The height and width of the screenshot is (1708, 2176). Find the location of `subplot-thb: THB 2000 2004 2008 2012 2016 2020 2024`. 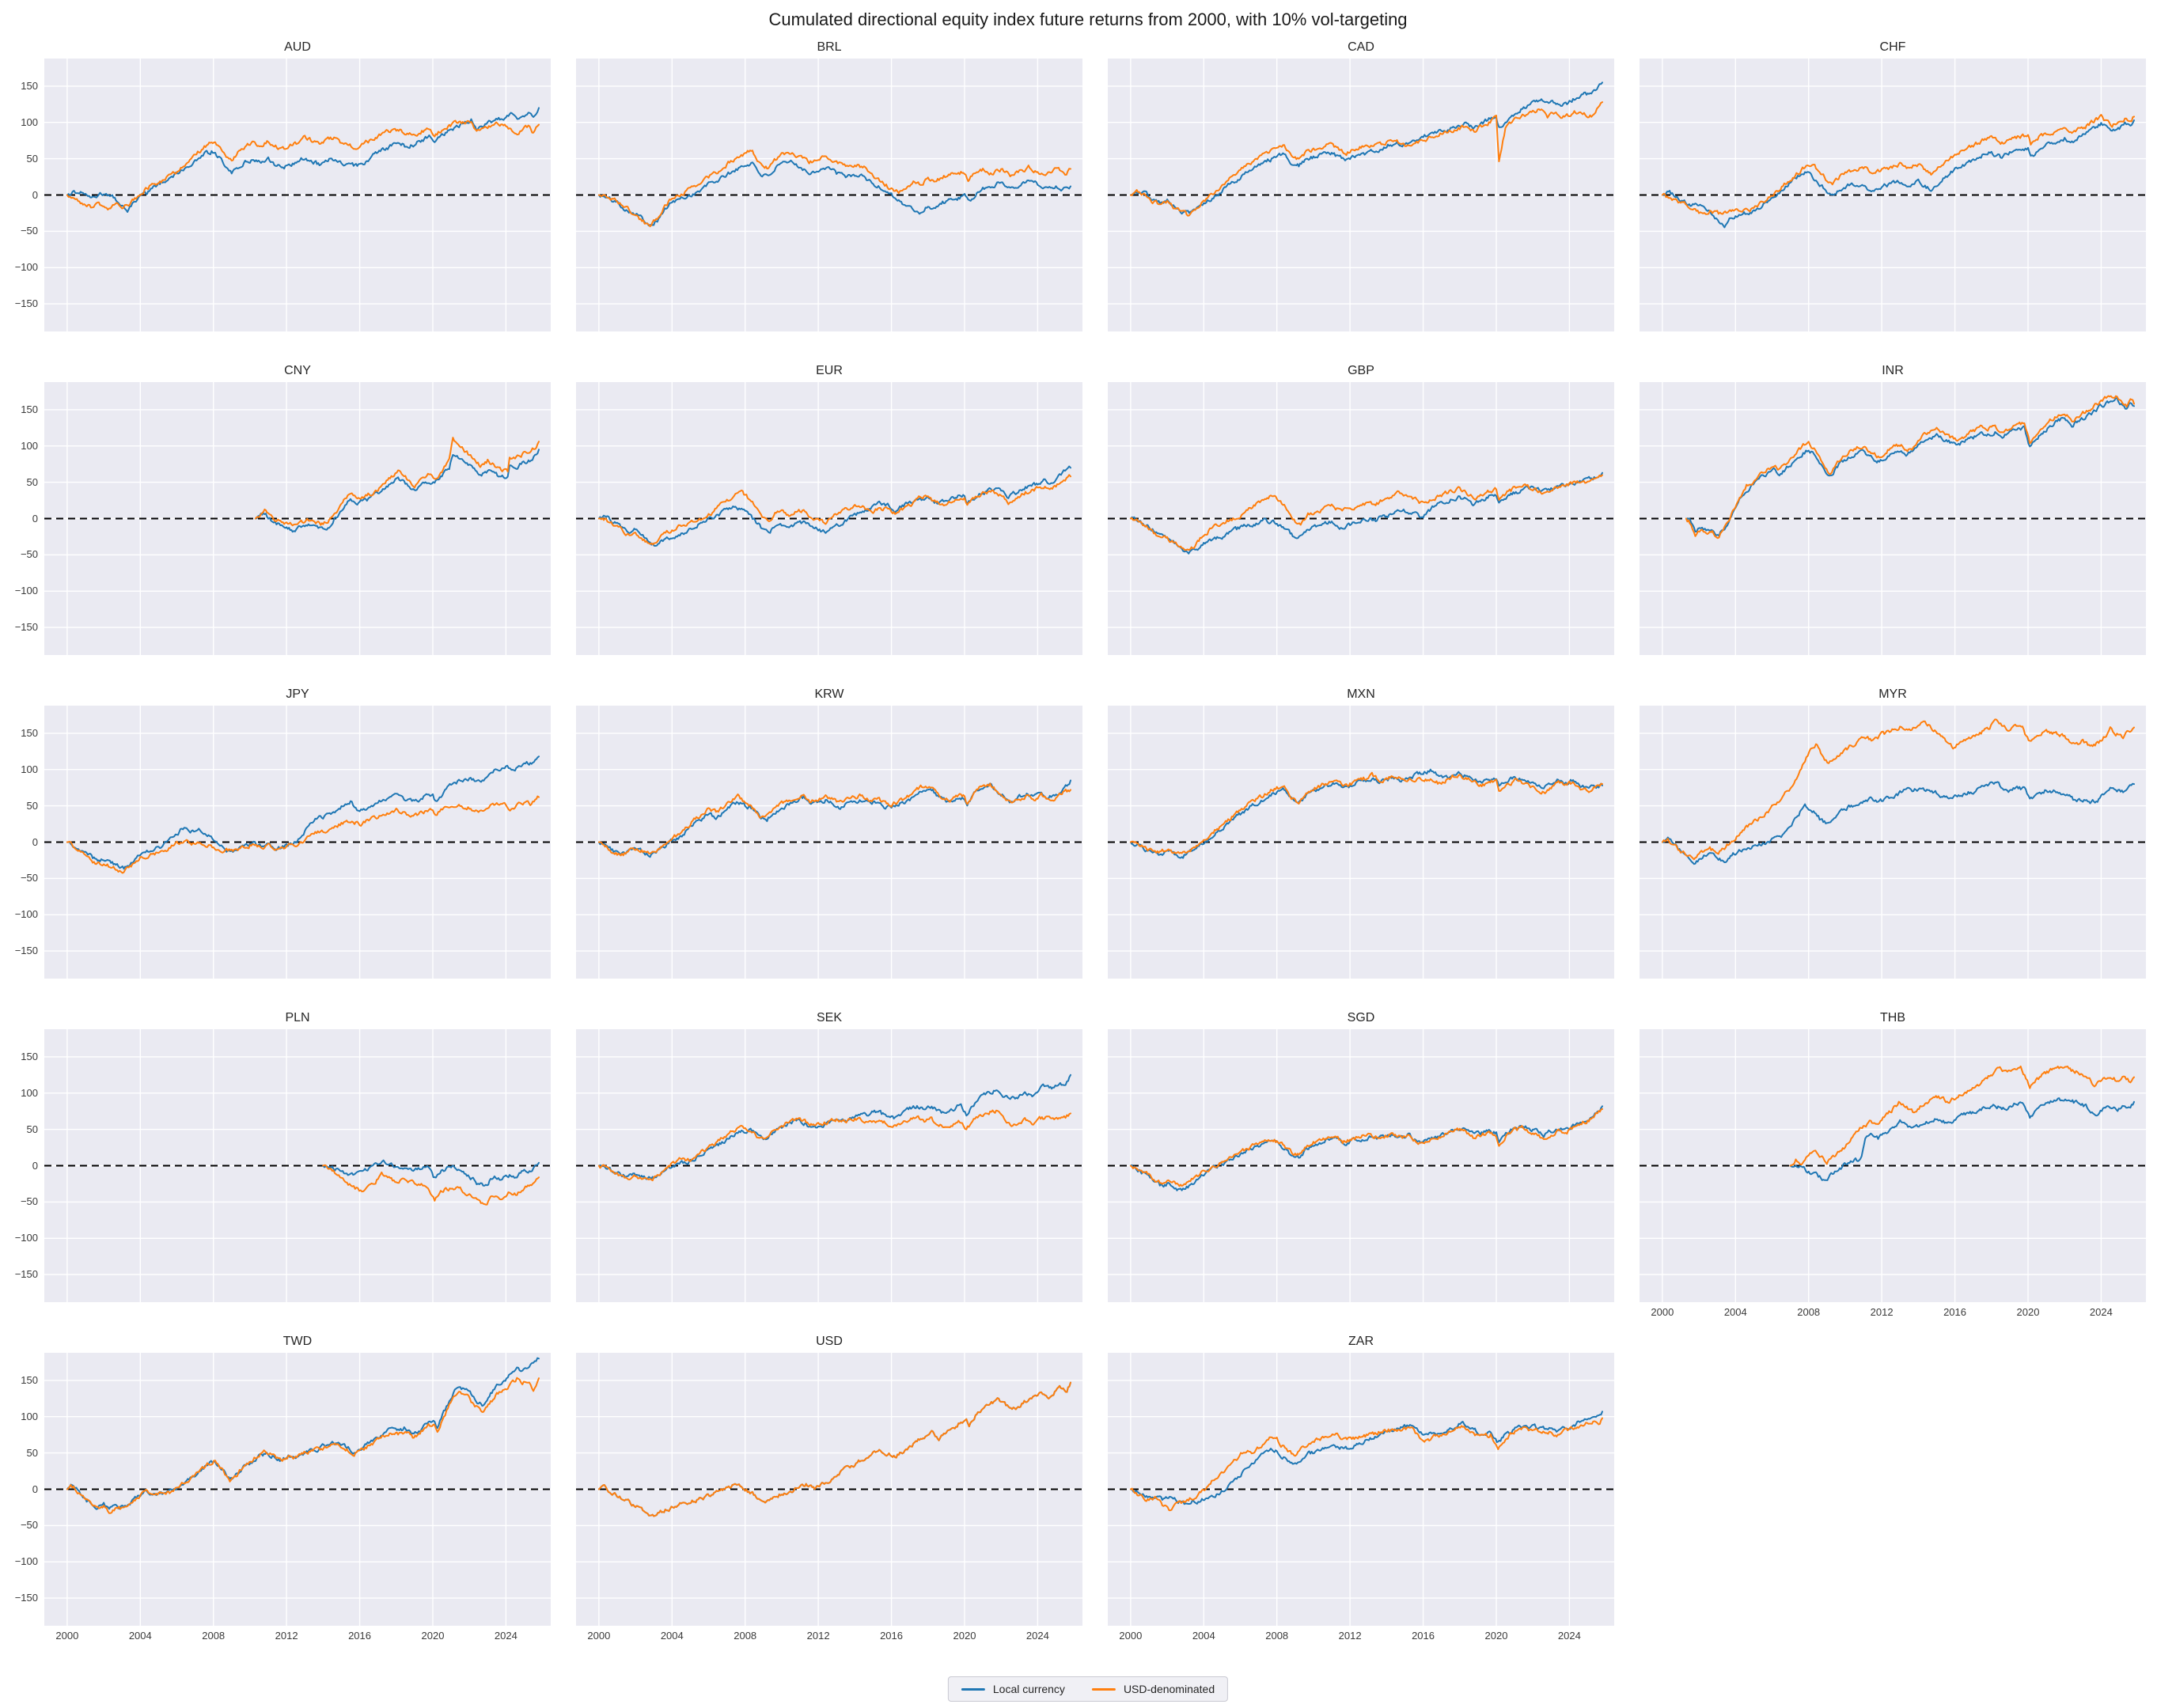

subplot-thb: THB 2000 2004 2008 2012 2016 2020 2024 is located at coordinates (1893, 1164).